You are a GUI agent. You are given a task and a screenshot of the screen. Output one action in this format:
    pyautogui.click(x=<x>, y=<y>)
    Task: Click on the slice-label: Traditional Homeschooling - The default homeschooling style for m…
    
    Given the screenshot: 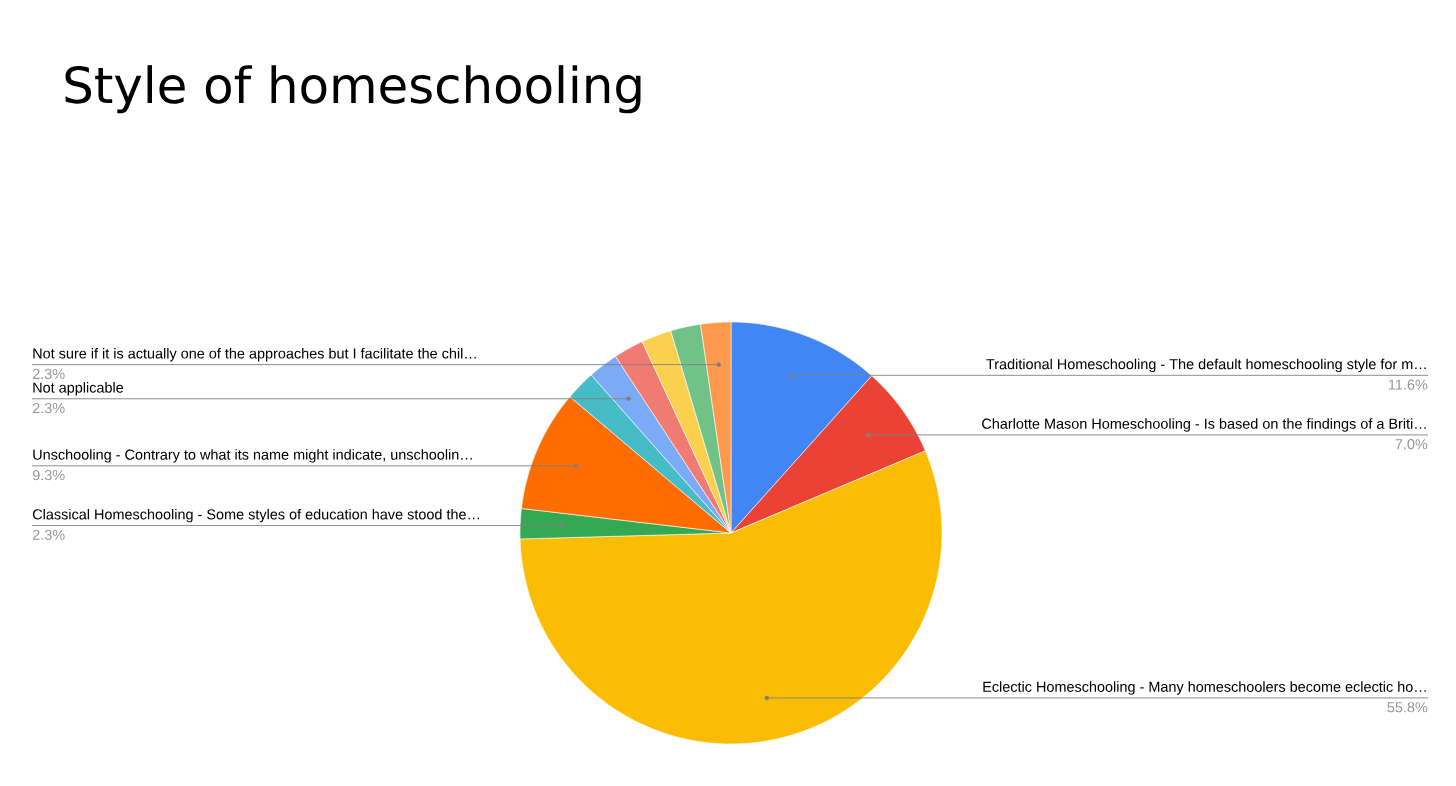 What is the action you would take?
    pyautogui.click(x=1206, y=365)
    